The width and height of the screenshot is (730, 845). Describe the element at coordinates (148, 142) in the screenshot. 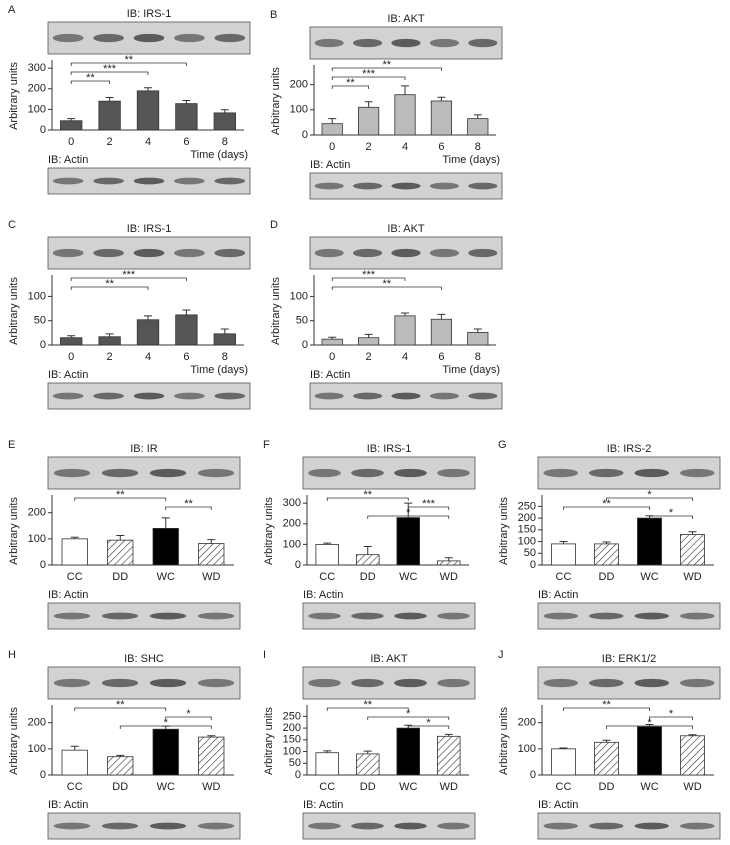

I see `x-tick-label: 4` at that location.